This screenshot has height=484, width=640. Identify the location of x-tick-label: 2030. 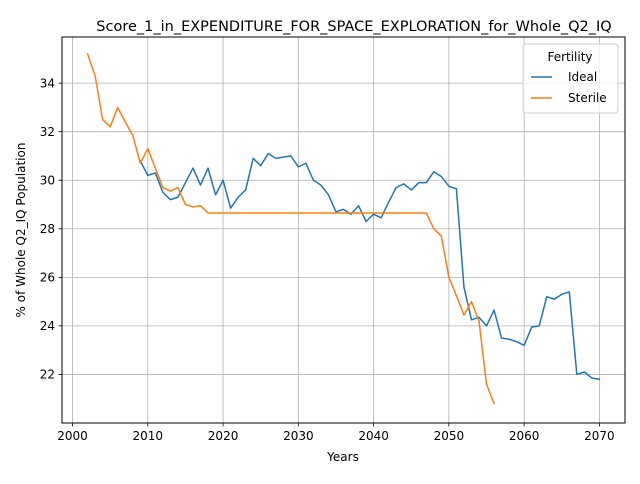
(298, 436).